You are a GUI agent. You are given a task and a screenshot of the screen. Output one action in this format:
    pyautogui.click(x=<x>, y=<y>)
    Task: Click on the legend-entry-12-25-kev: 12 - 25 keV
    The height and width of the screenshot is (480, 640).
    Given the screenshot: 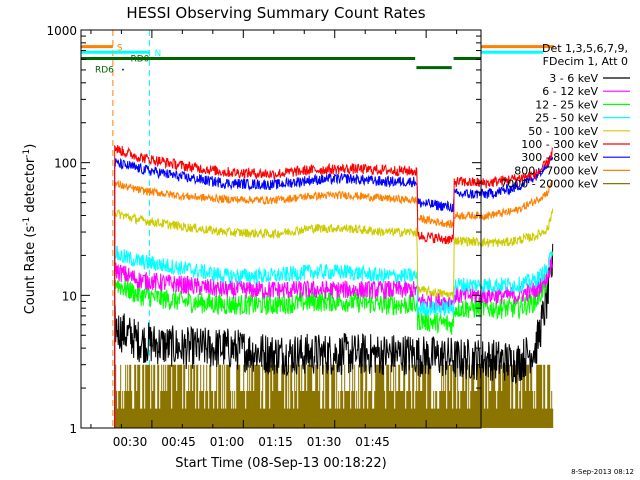 What is the action you would take?
    pyautogui.click(x=582, y=104)
    